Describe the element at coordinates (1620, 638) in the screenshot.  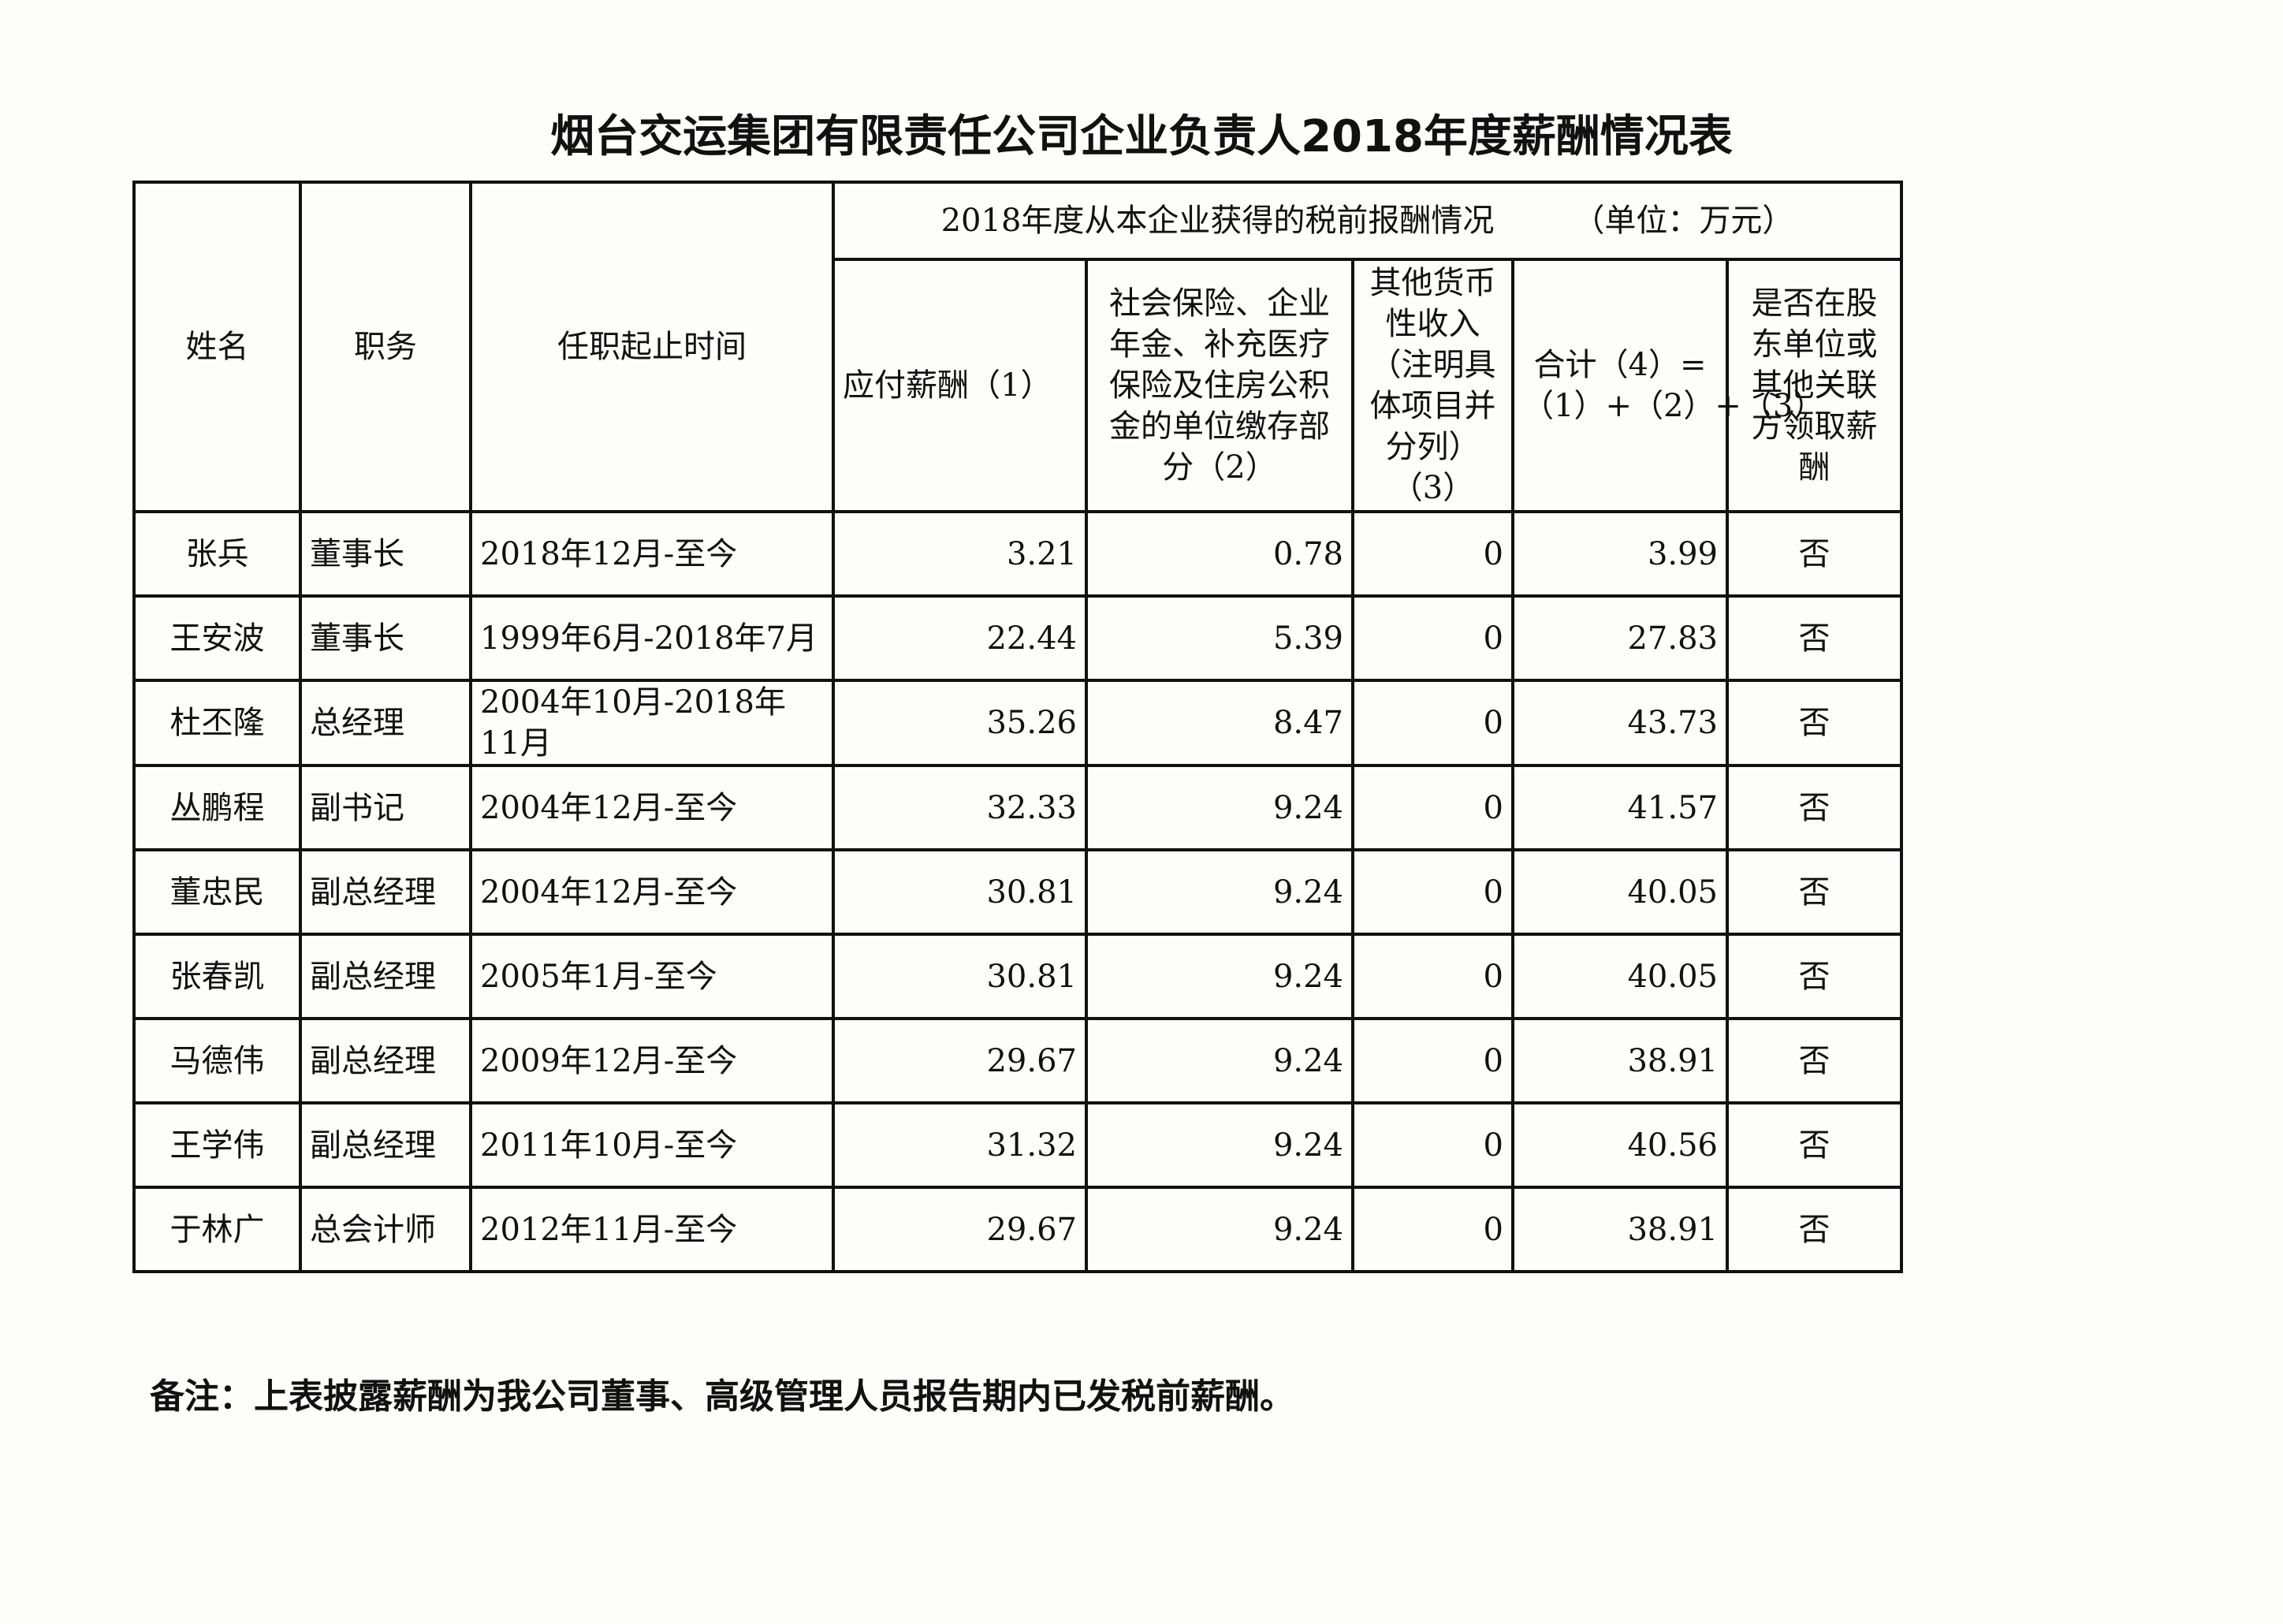
I see `cell-total: 27.83` at that location.